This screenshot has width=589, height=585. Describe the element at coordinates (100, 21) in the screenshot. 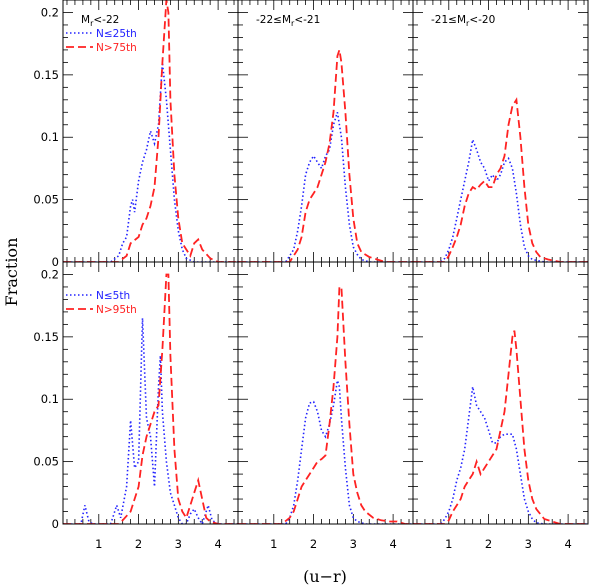

I see `panel-label: Mr<-22` at that location.